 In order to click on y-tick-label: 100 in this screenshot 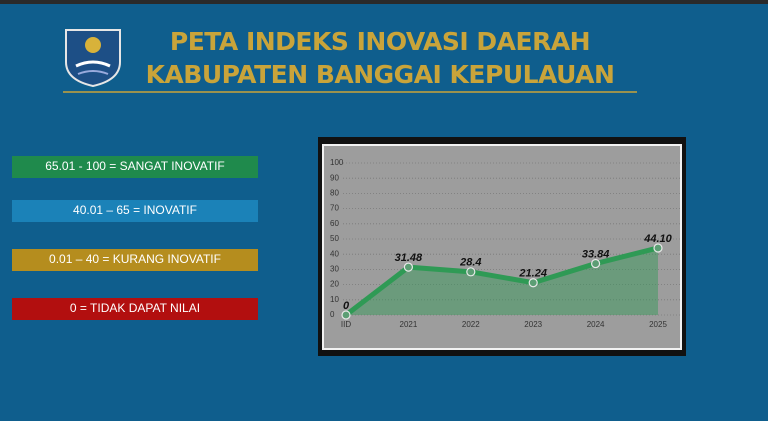, I will do `click(337, 162)`.